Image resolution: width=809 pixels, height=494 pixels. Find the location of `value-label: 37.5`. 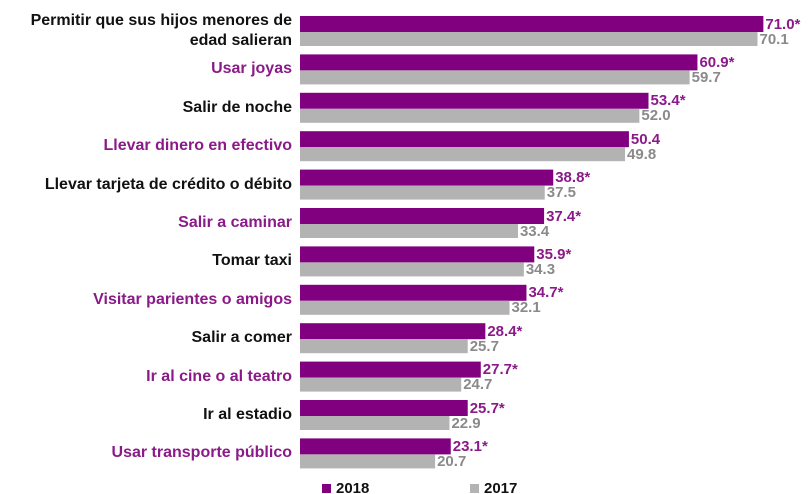

value-label: 37.5 is located at coordinates (561, 193).